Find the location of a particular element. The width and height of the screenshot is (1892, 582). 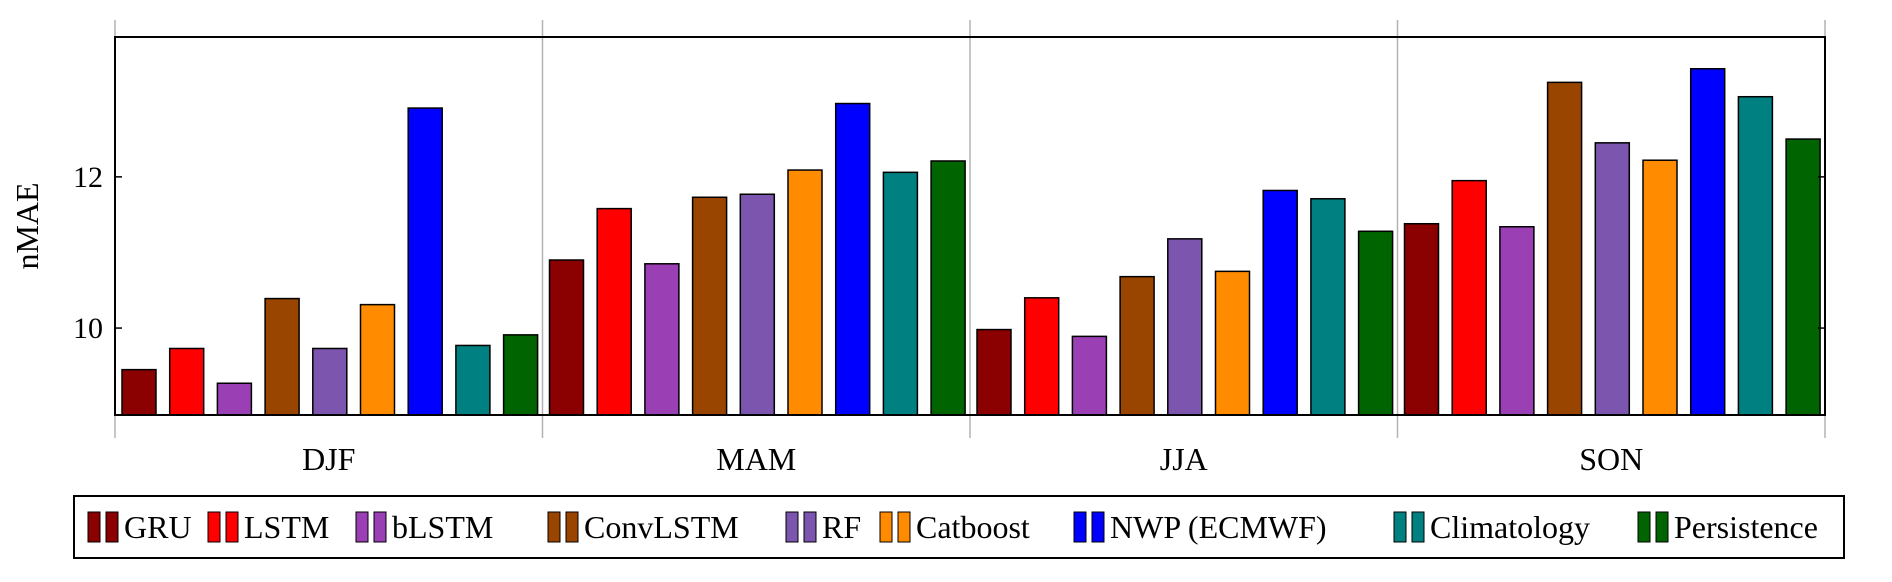

bar-djf-catboost is located at coordinates (377, 359).